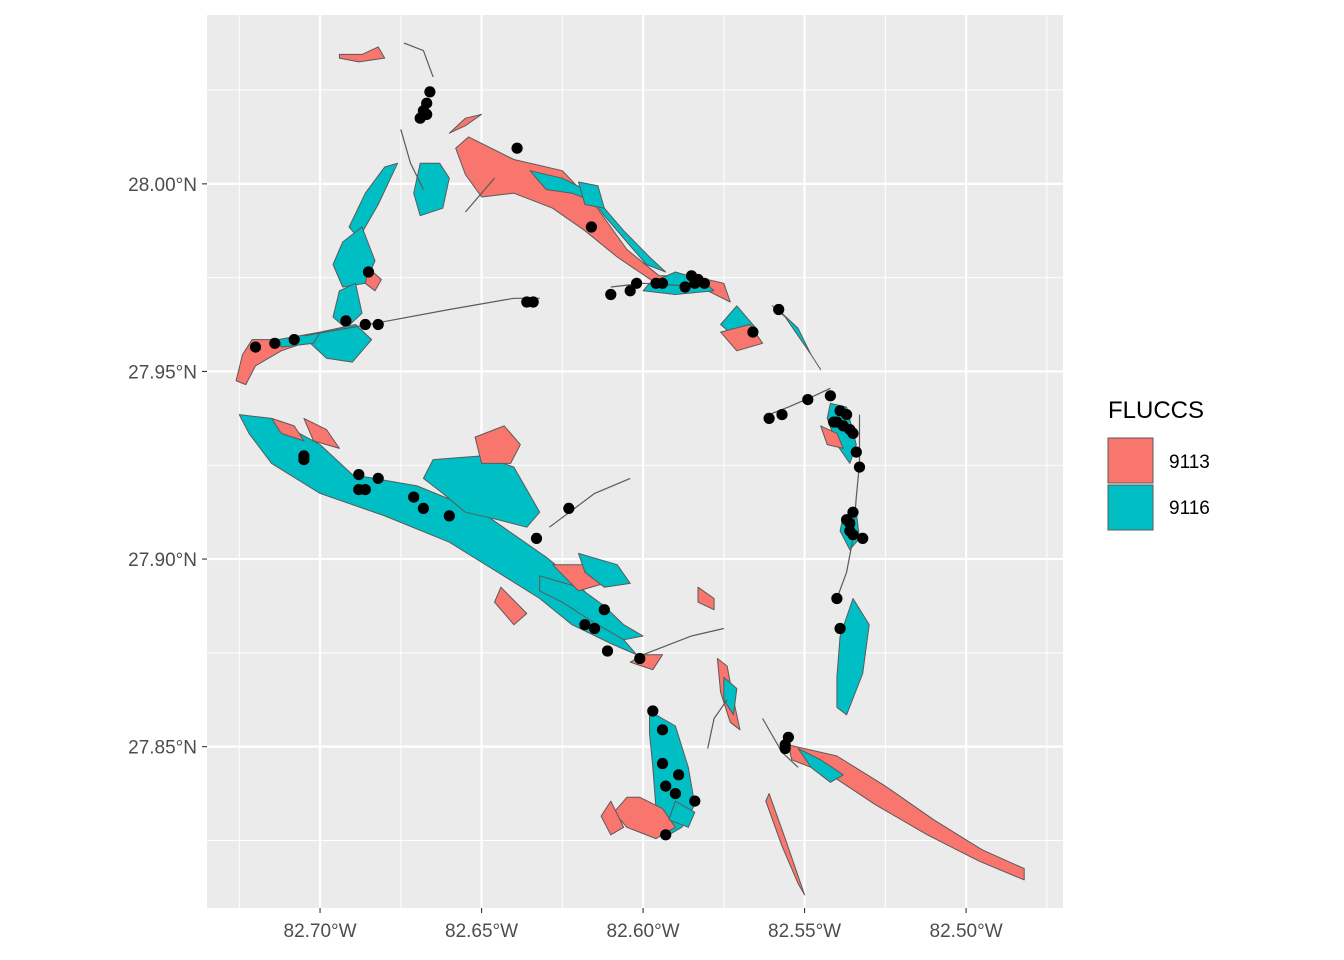 Image resolution: width=1344 pixels, height=960 pixels. Describe the element at coordinates (1189, 508) in the screenshot. I see `legend-label-9116: 9116` at that location.